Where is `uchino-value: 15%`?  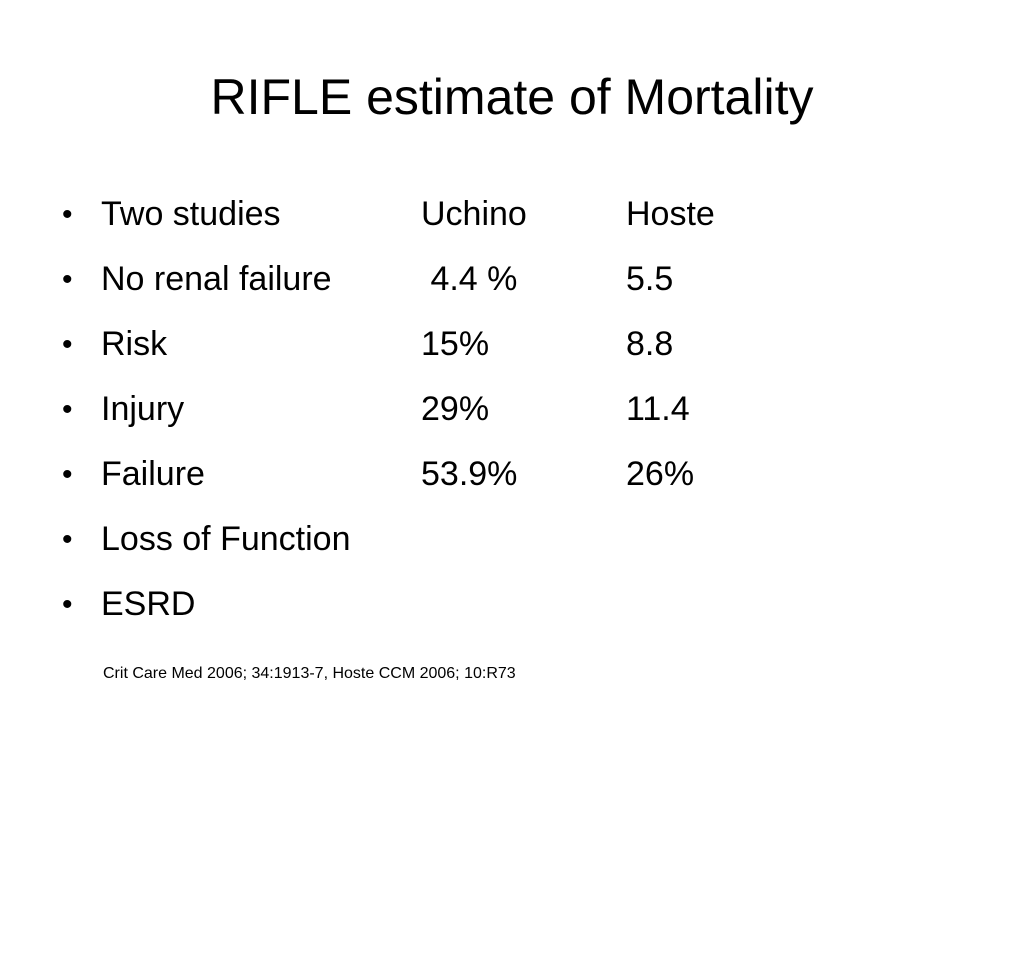 uchino-value: 15% is located at coordinates (455, 344).